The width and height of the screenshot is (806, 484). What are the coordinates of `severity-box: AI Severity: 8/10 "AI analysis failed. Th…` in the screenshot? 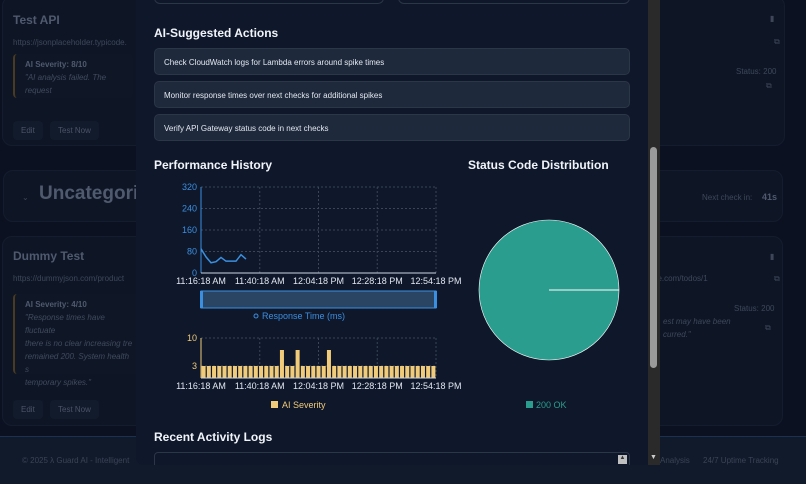 It's located at (73, 76).